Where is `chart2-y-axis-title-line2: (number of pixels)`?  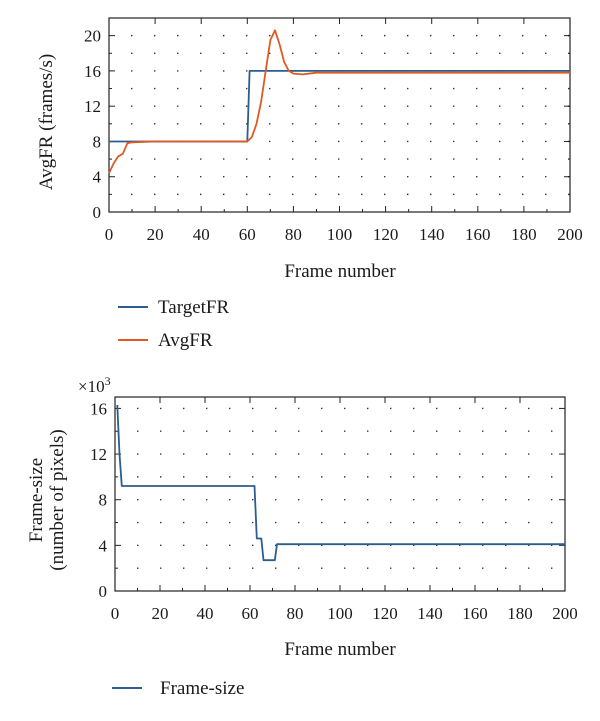
chart2-y-axis-title-line2: (number of pixels) is located at coordinates (57, 499).